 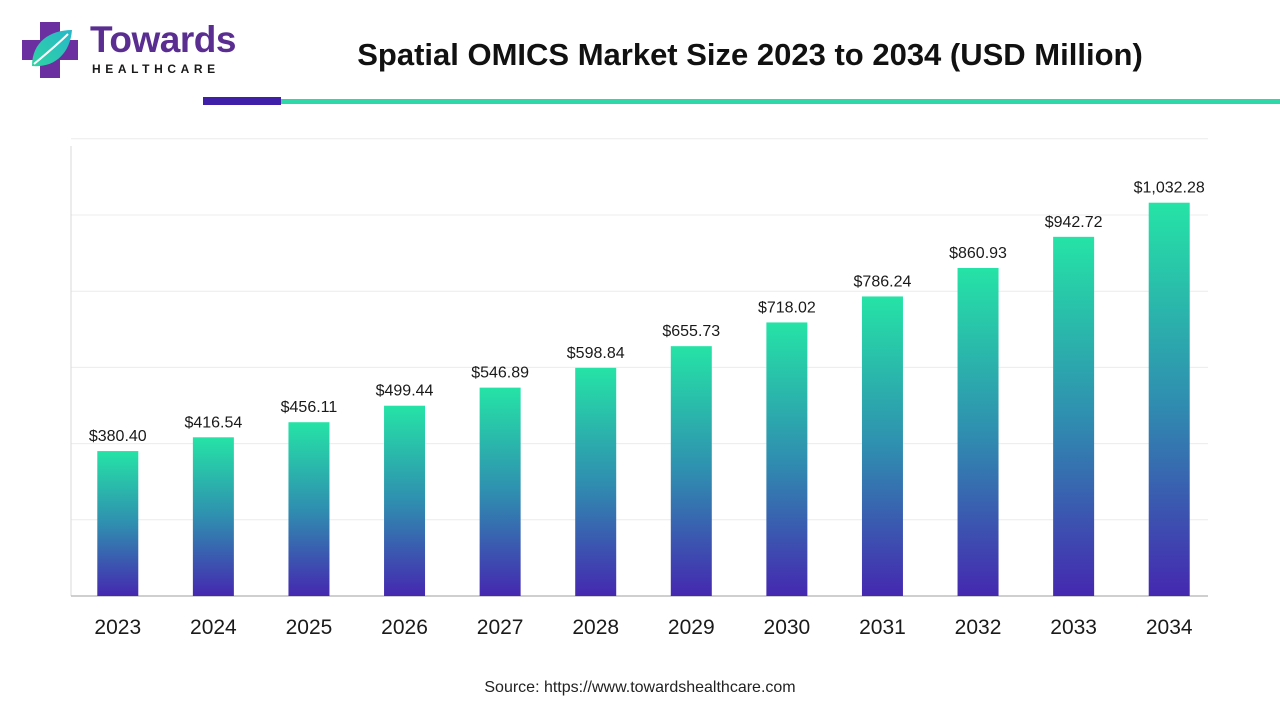 What do you see at coordinates (1169, 188) in the screenshot?
I see `value-label: $1,032.28` at bounding box center [1169, 188].